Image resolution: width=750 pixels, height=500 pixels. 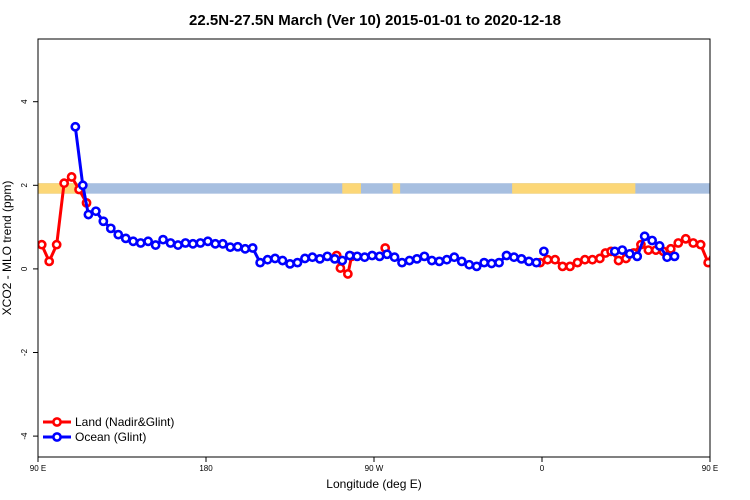 I want to click on y-tick-label: 4, so click(x=24, y=101).